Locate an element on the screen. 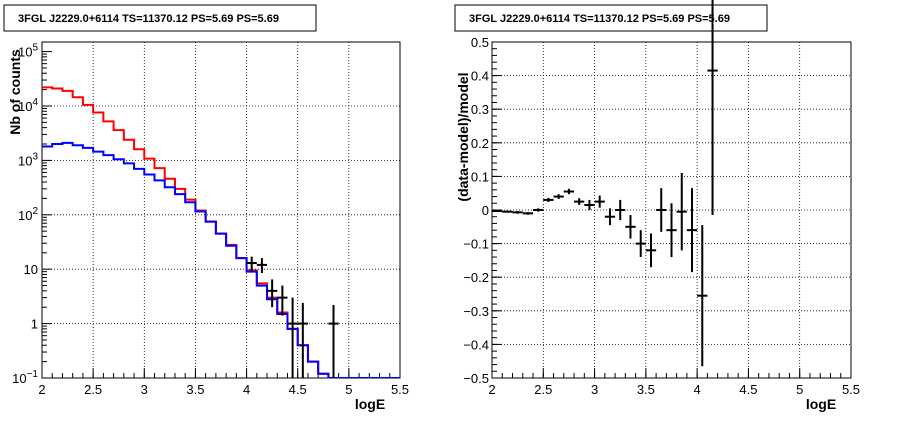 This screenshot has width=898, height=421. y-tick-label: 0.1 is located at coordinates (480, 176).